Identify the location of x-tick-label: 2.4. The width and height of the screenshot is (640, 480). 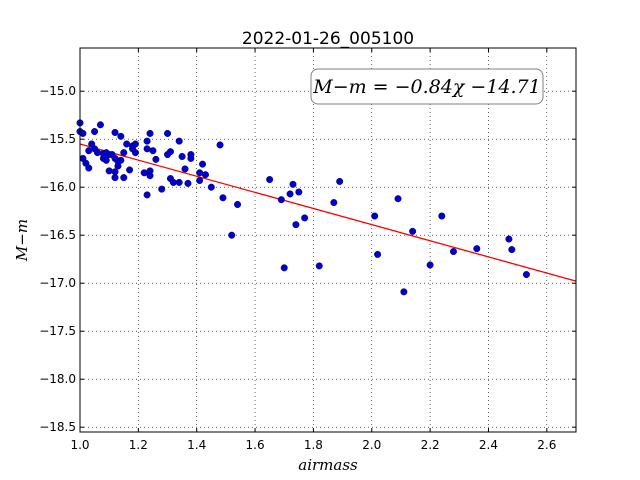
(488, 445).